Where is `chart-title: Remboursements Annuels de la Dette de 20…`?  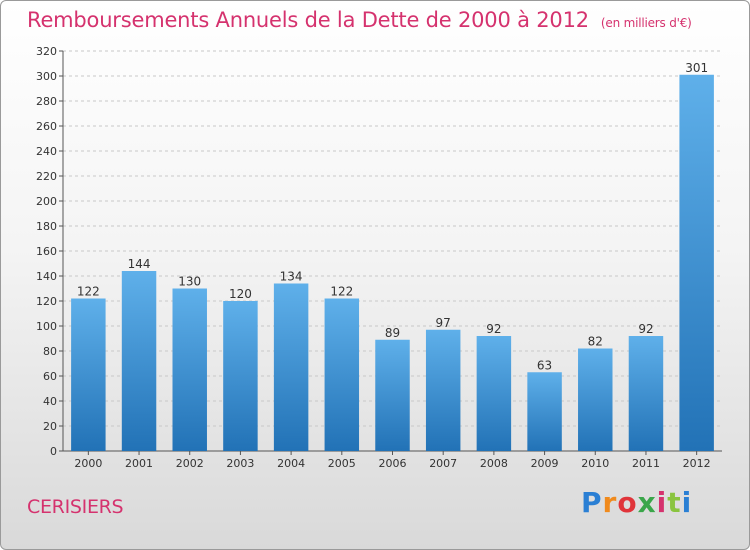
chart-title: Remboursements Annuels de la Dette de 20… is located at coordinates (359, 20).